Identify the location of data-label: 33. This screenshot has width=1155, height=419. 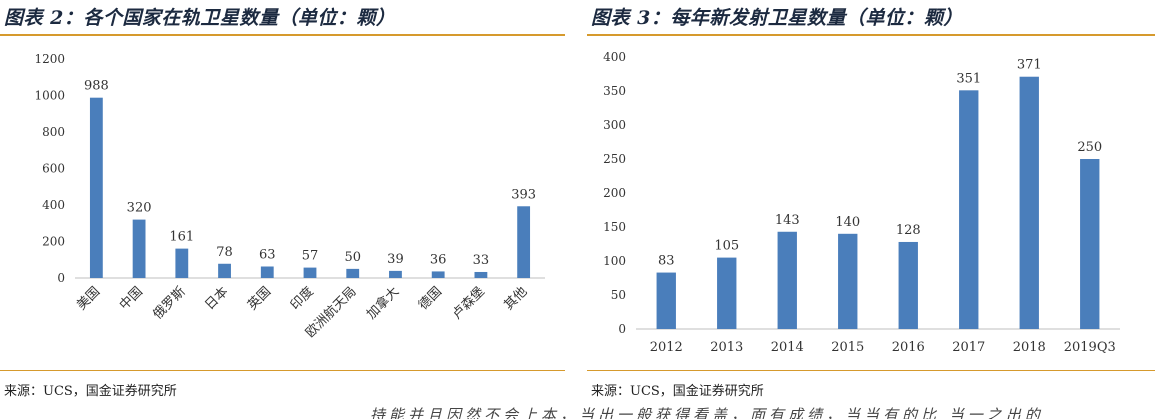
(481, 260).